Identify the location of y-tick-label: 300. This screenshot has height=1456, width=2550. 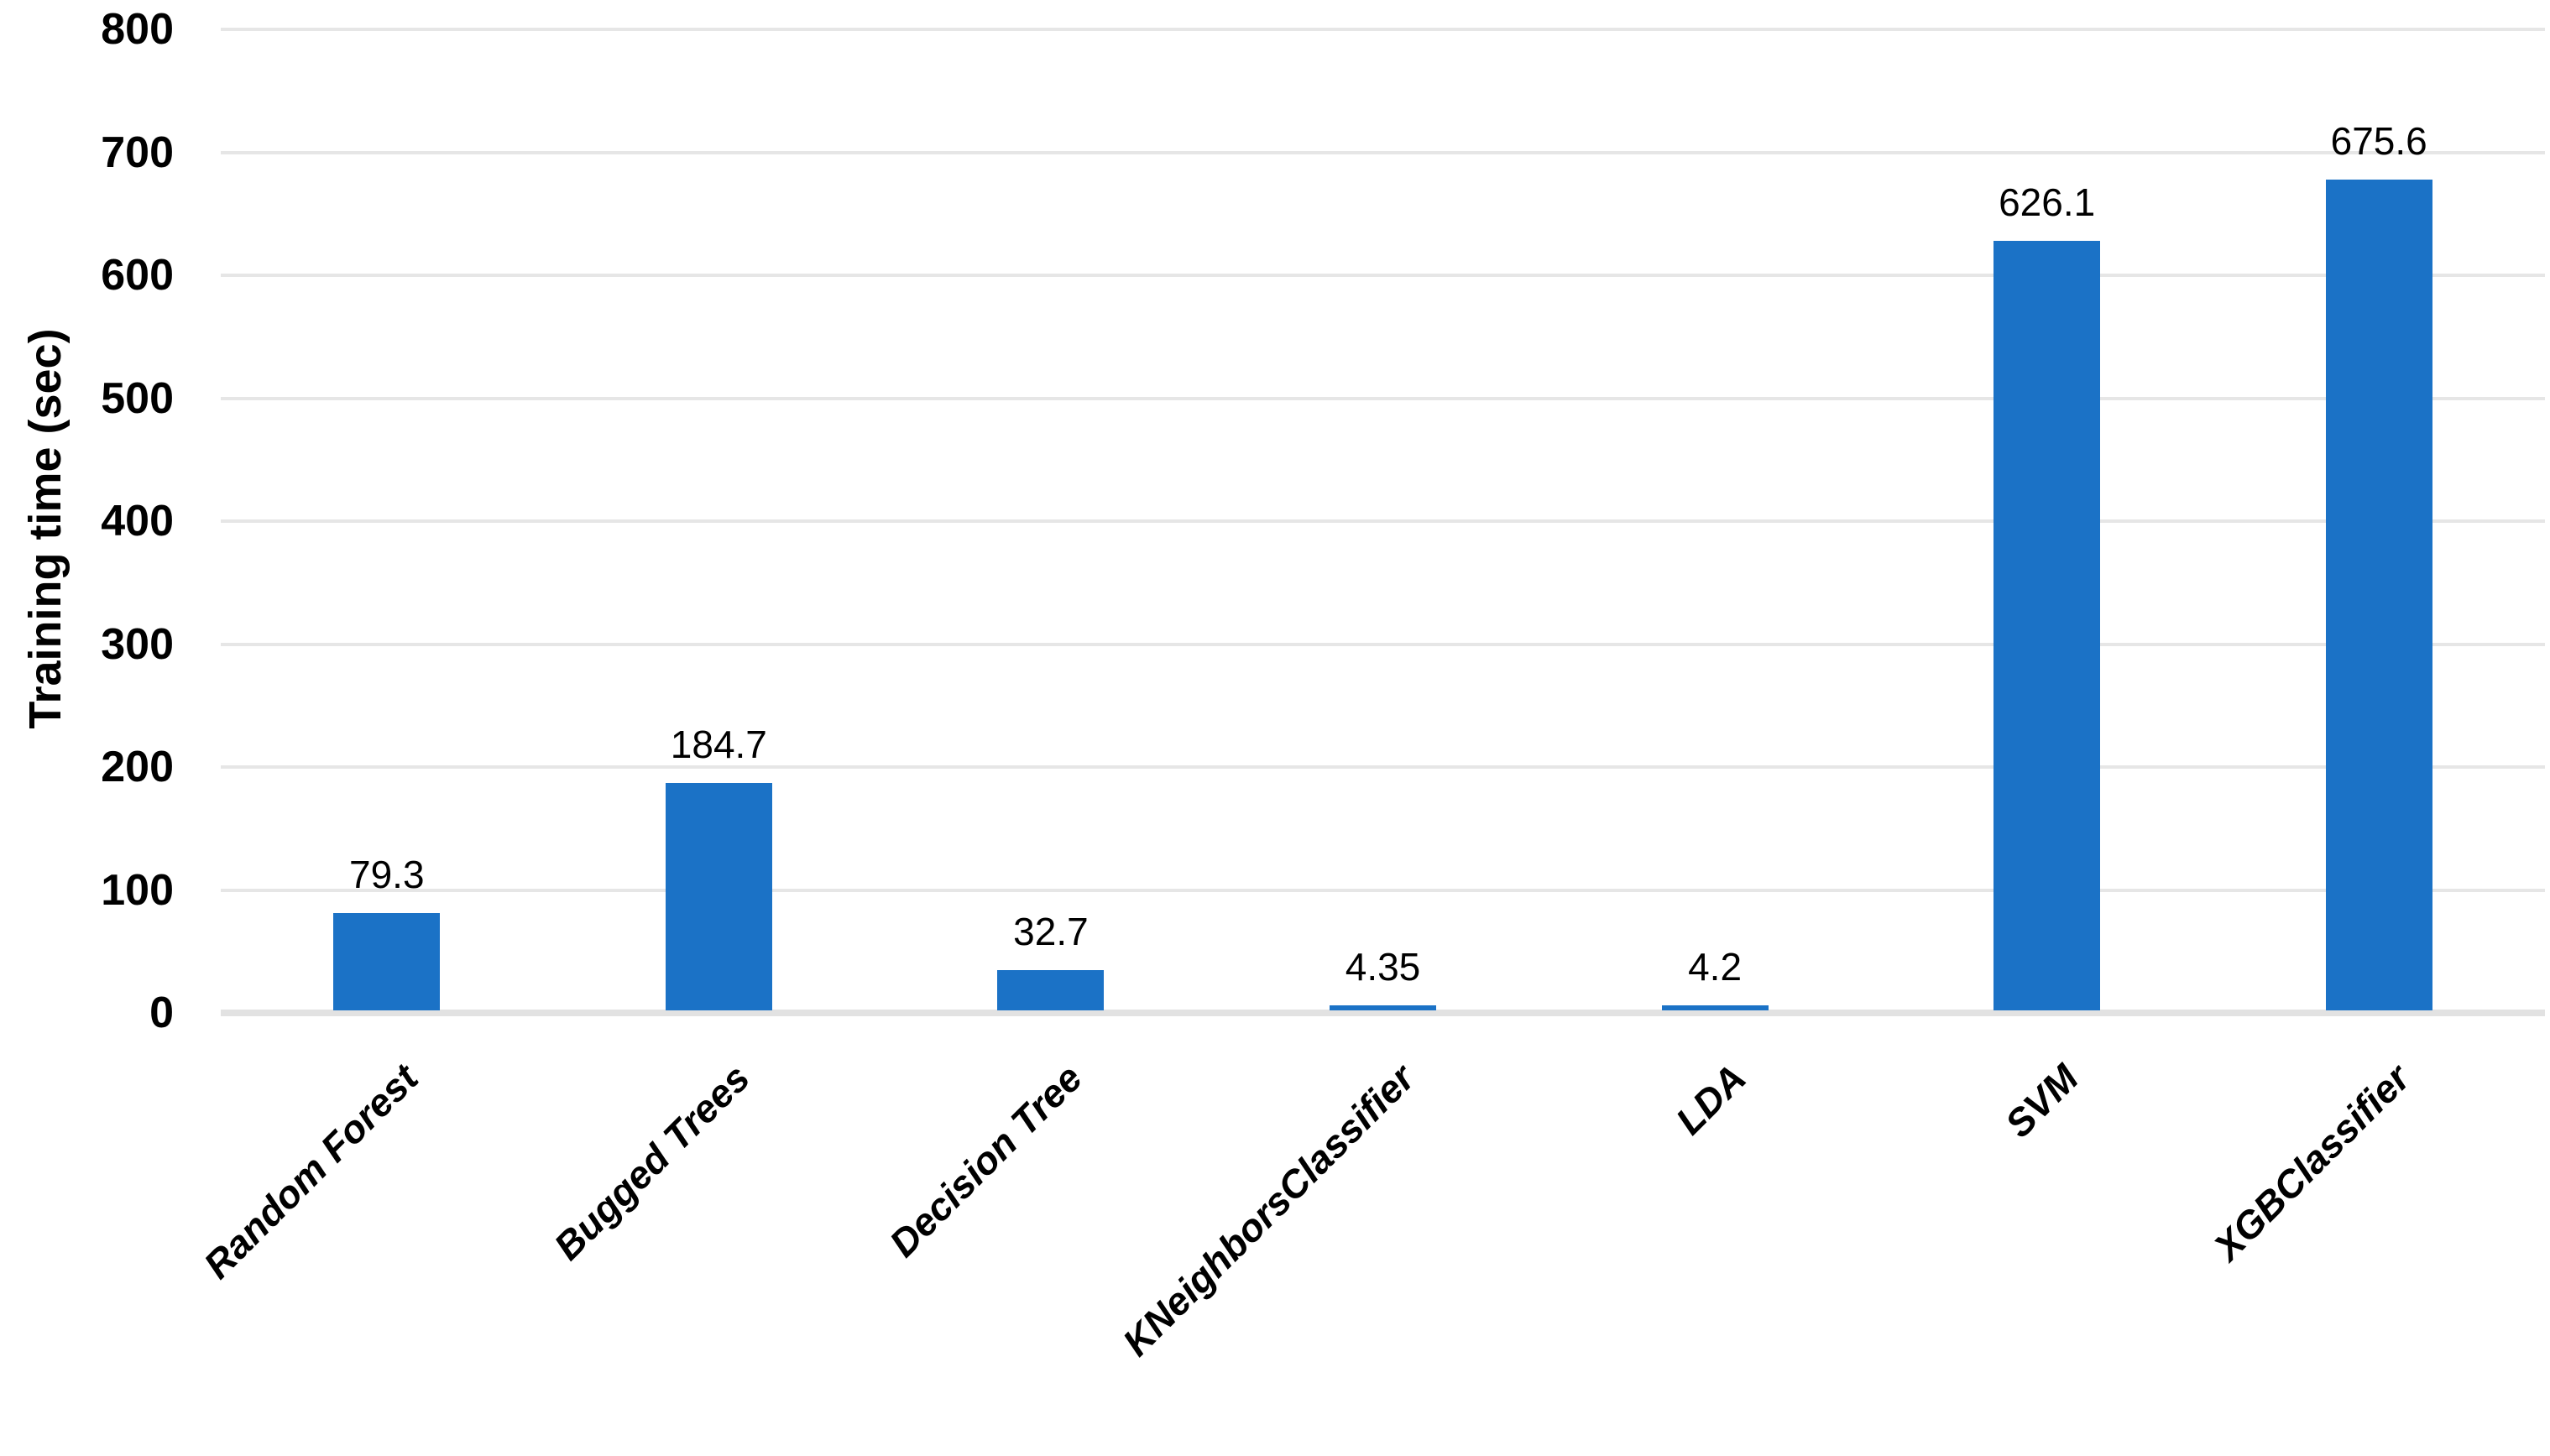
(137, 644).